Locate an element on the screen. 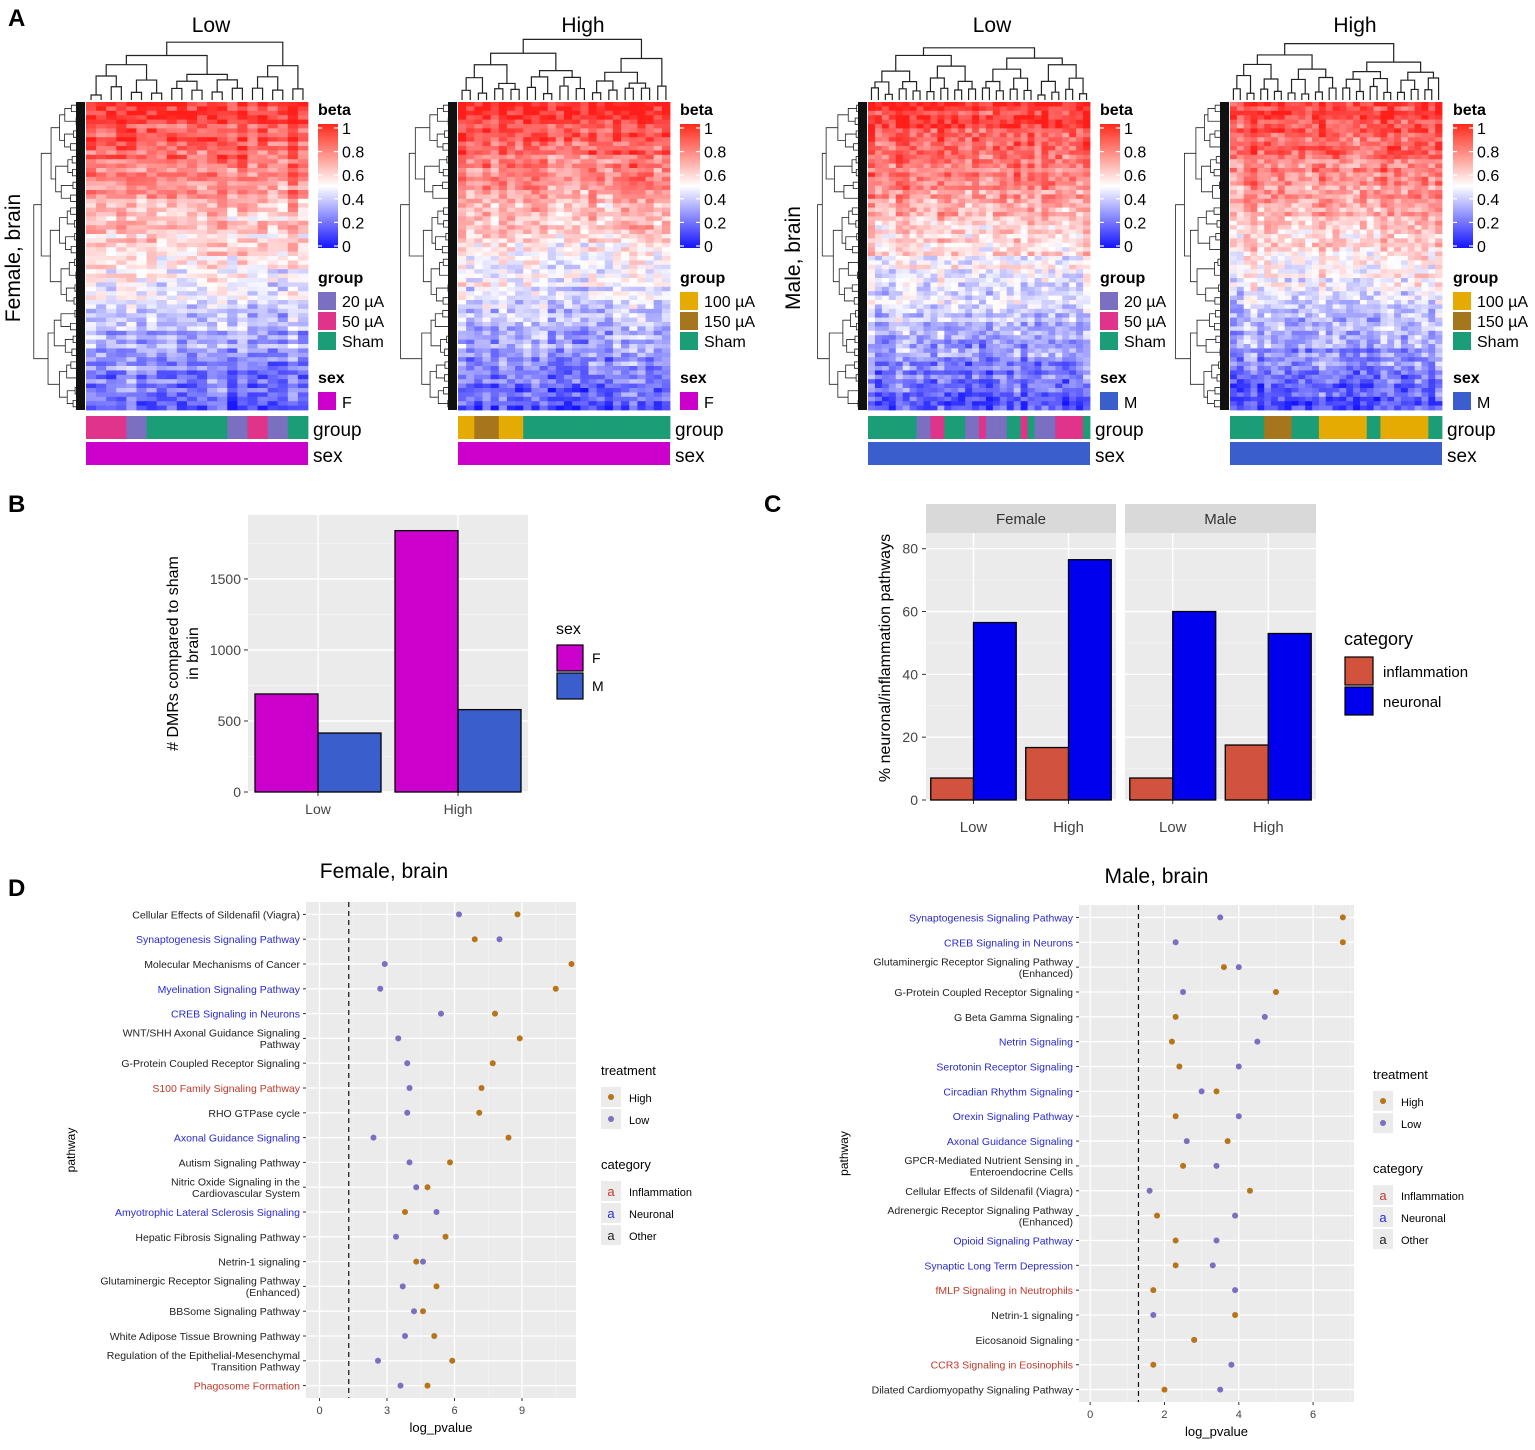 The image size is (1535, 1450). group-annotation-cell is located at coordinates (182, 427).